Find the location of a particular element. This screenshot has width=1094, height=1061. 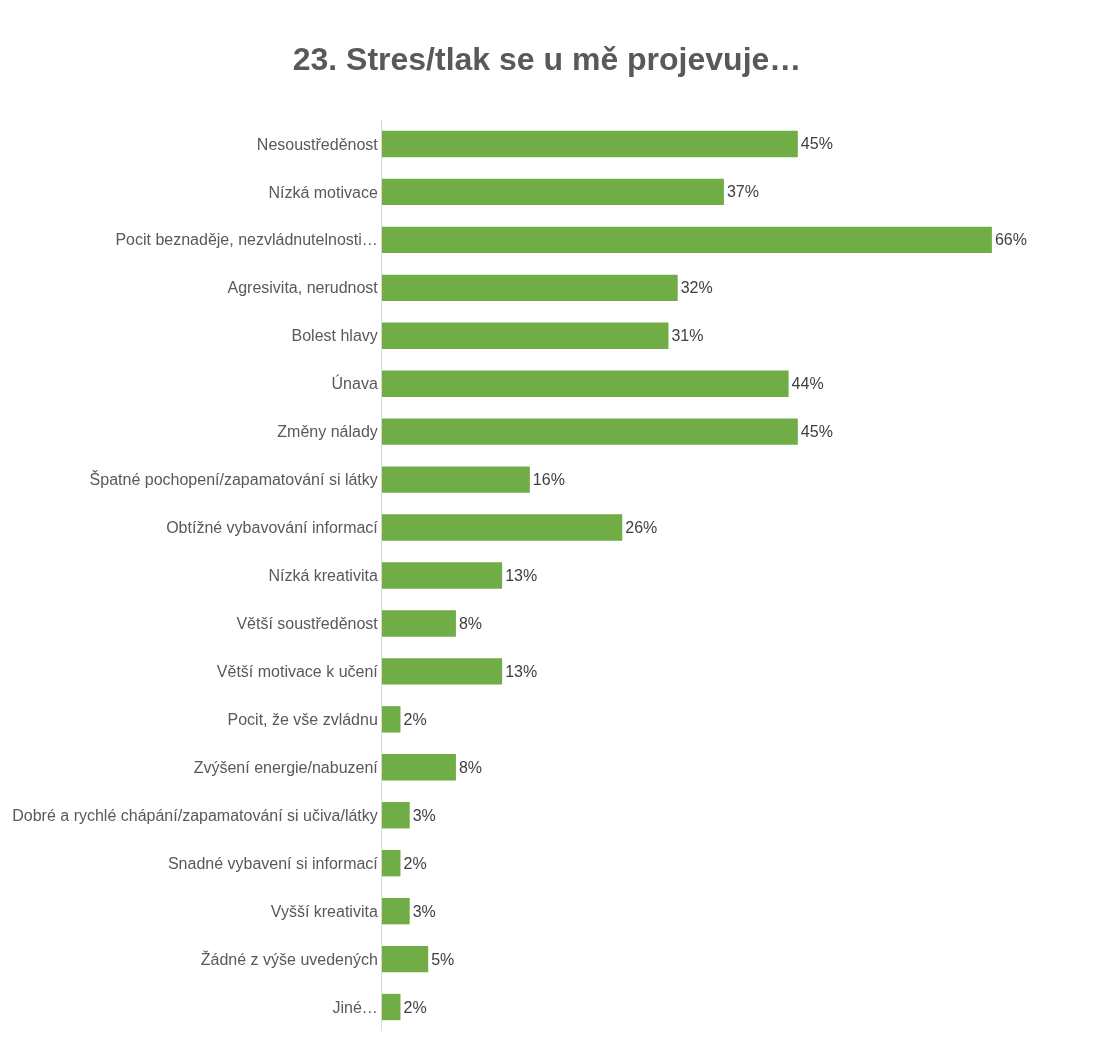

data-label: 44% is located at coordinates (807, 384).